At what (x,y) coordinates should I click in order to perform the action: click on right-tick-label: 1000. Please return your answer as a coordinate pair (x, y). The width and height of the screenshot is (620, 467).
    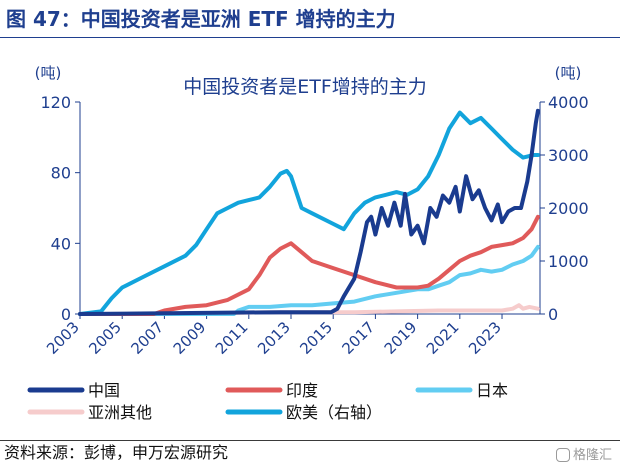
    Looking at the image, I should click on (568, 261).